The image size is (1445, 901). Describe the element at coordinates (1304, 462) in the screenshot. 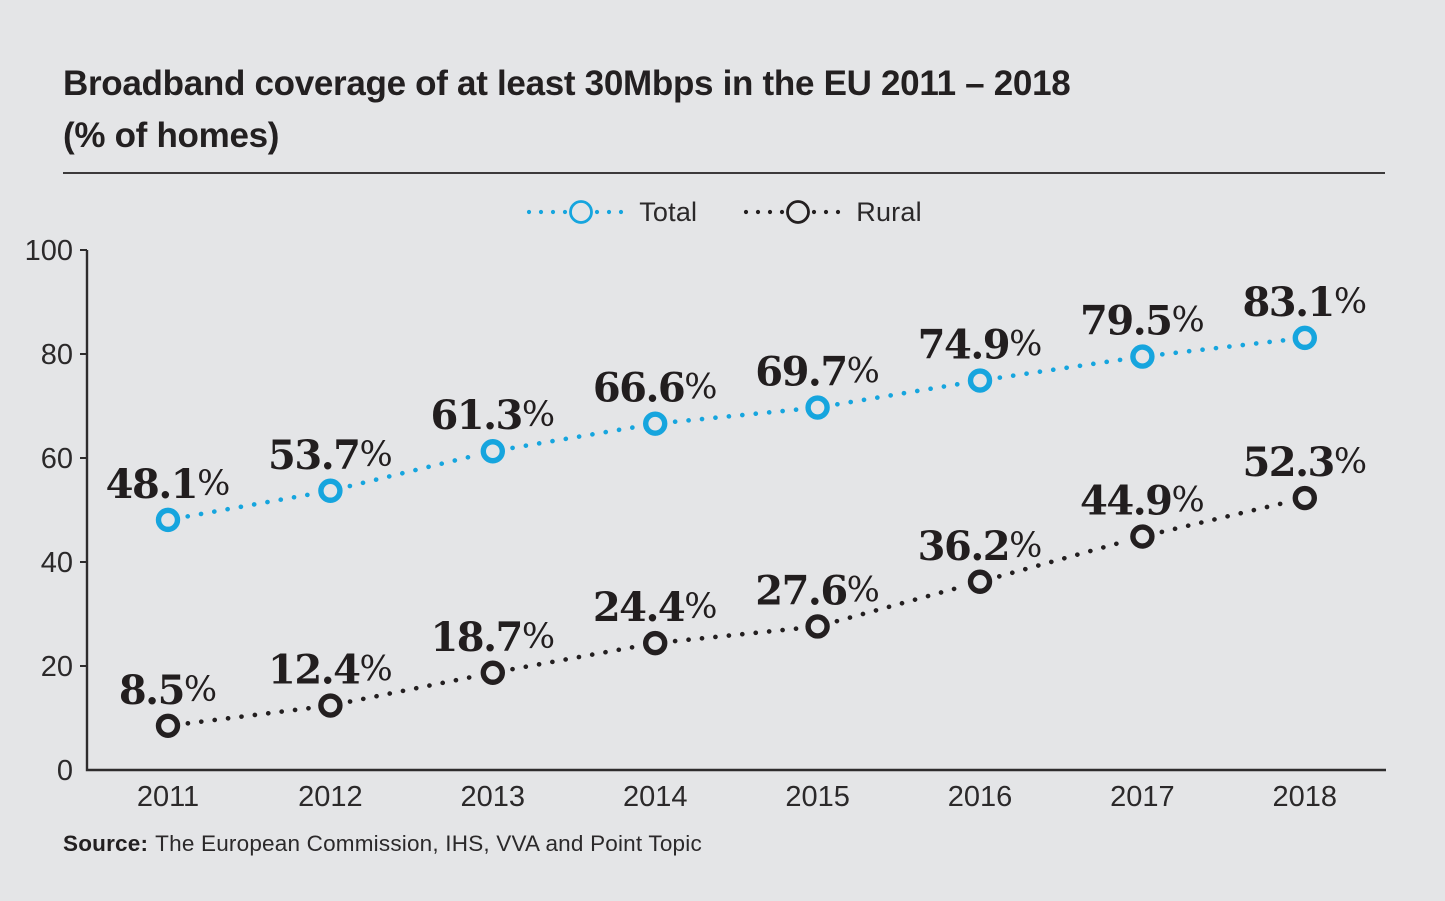

I see `data-label-rural-2018: 52.3%` at that location.